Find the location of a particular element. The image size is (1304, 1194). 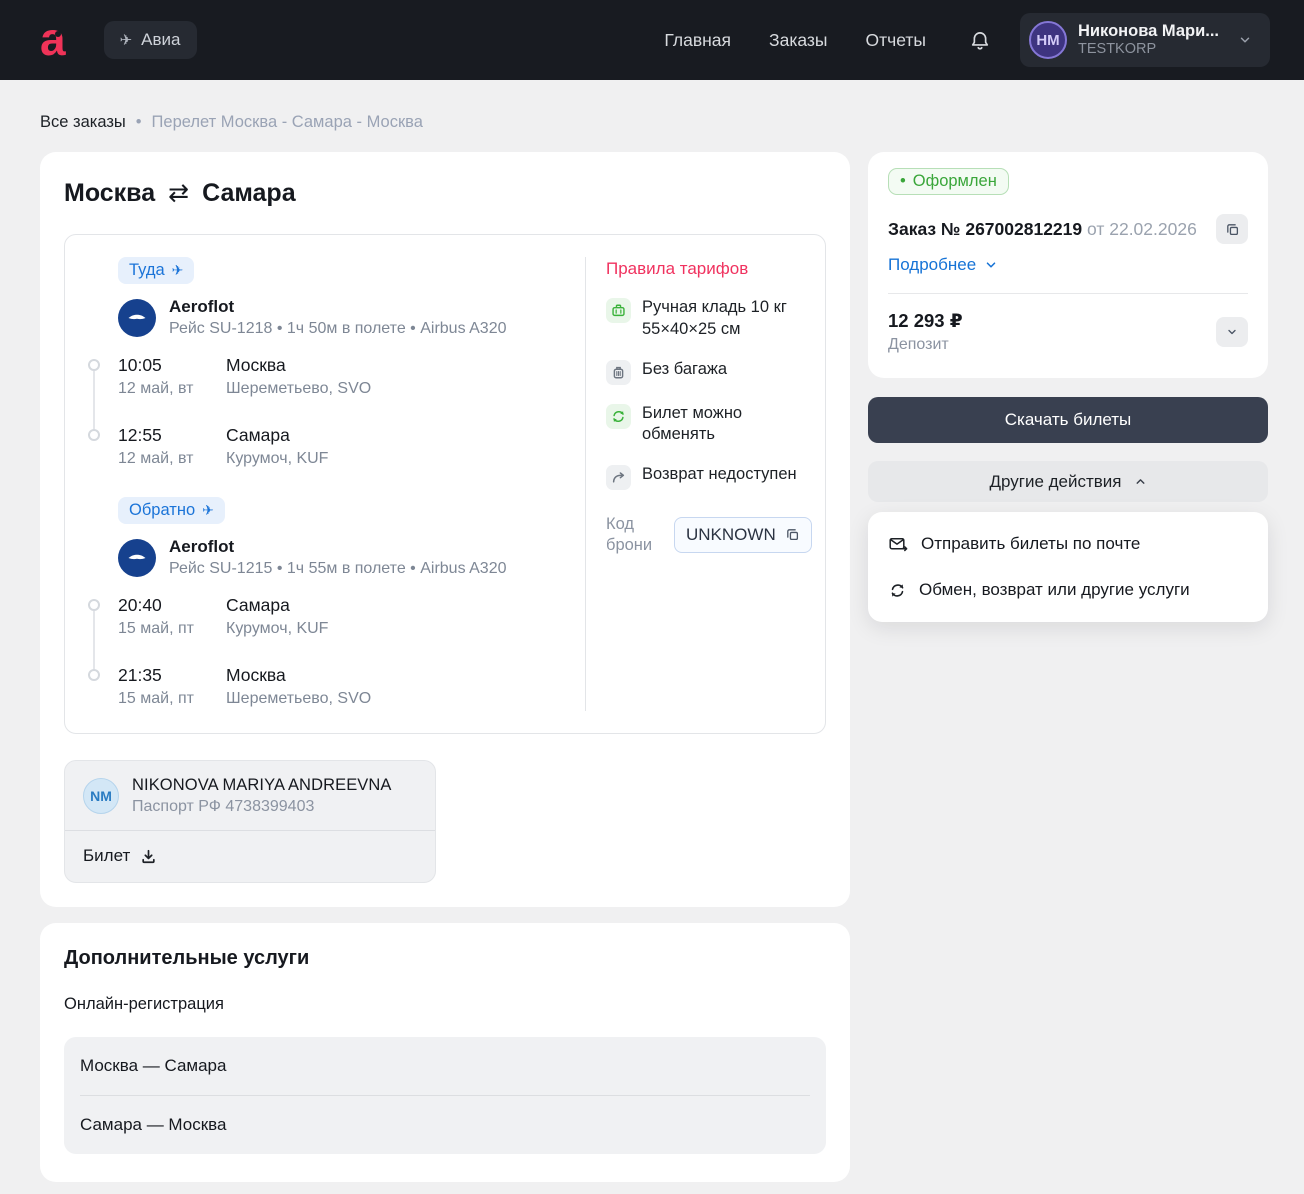

departure-city: Самара is located at coordinates (258, 605).